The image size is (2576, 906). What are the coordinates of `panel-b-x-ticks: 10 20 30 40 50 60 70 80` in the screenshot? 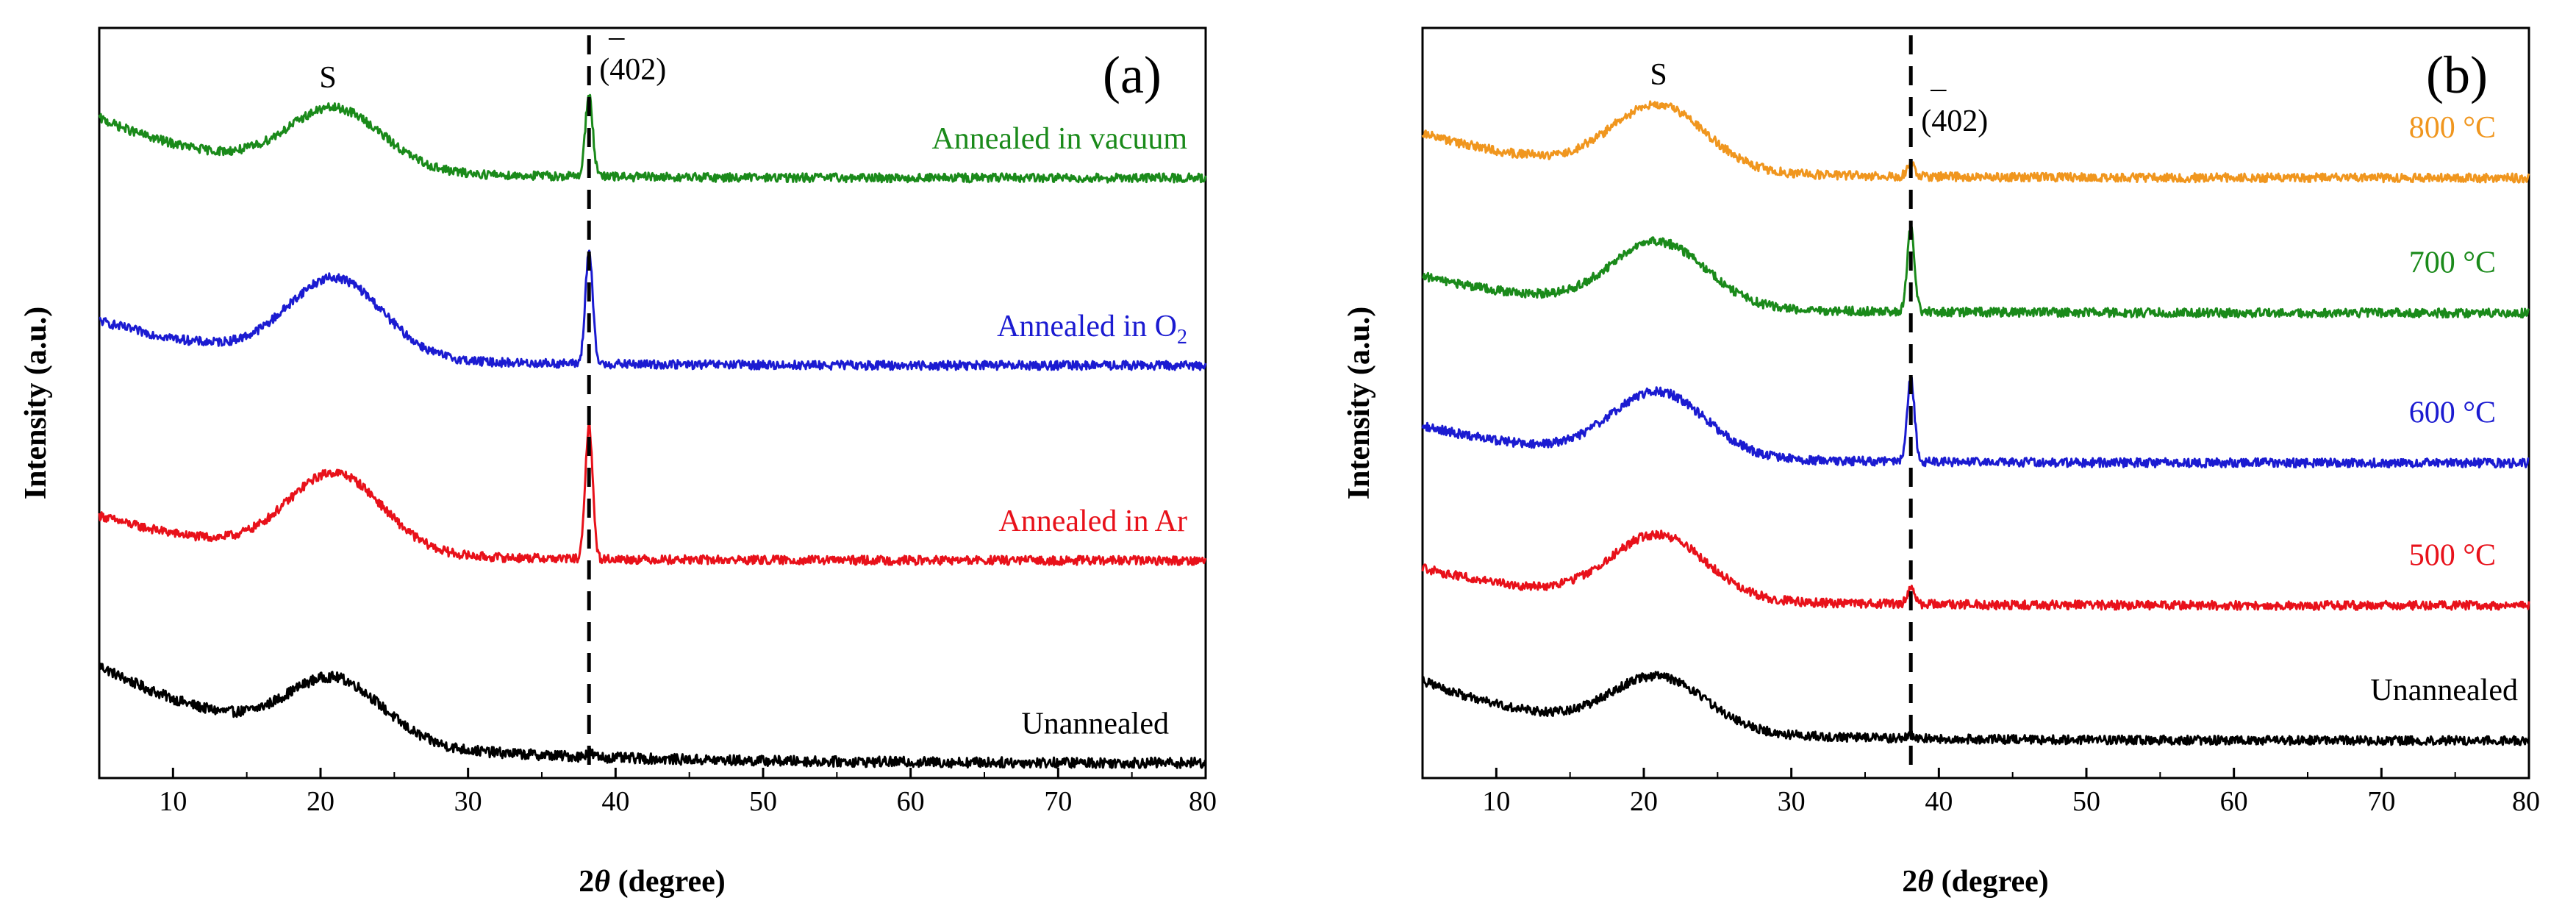 It's located at (1981, 792).